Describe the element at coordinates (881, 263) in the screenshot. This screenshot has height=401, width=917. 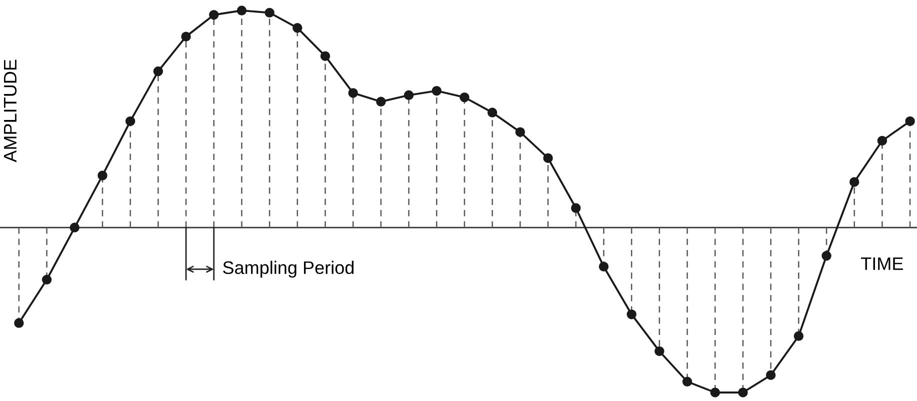
I see `x-axis-title: TIME` at that location.